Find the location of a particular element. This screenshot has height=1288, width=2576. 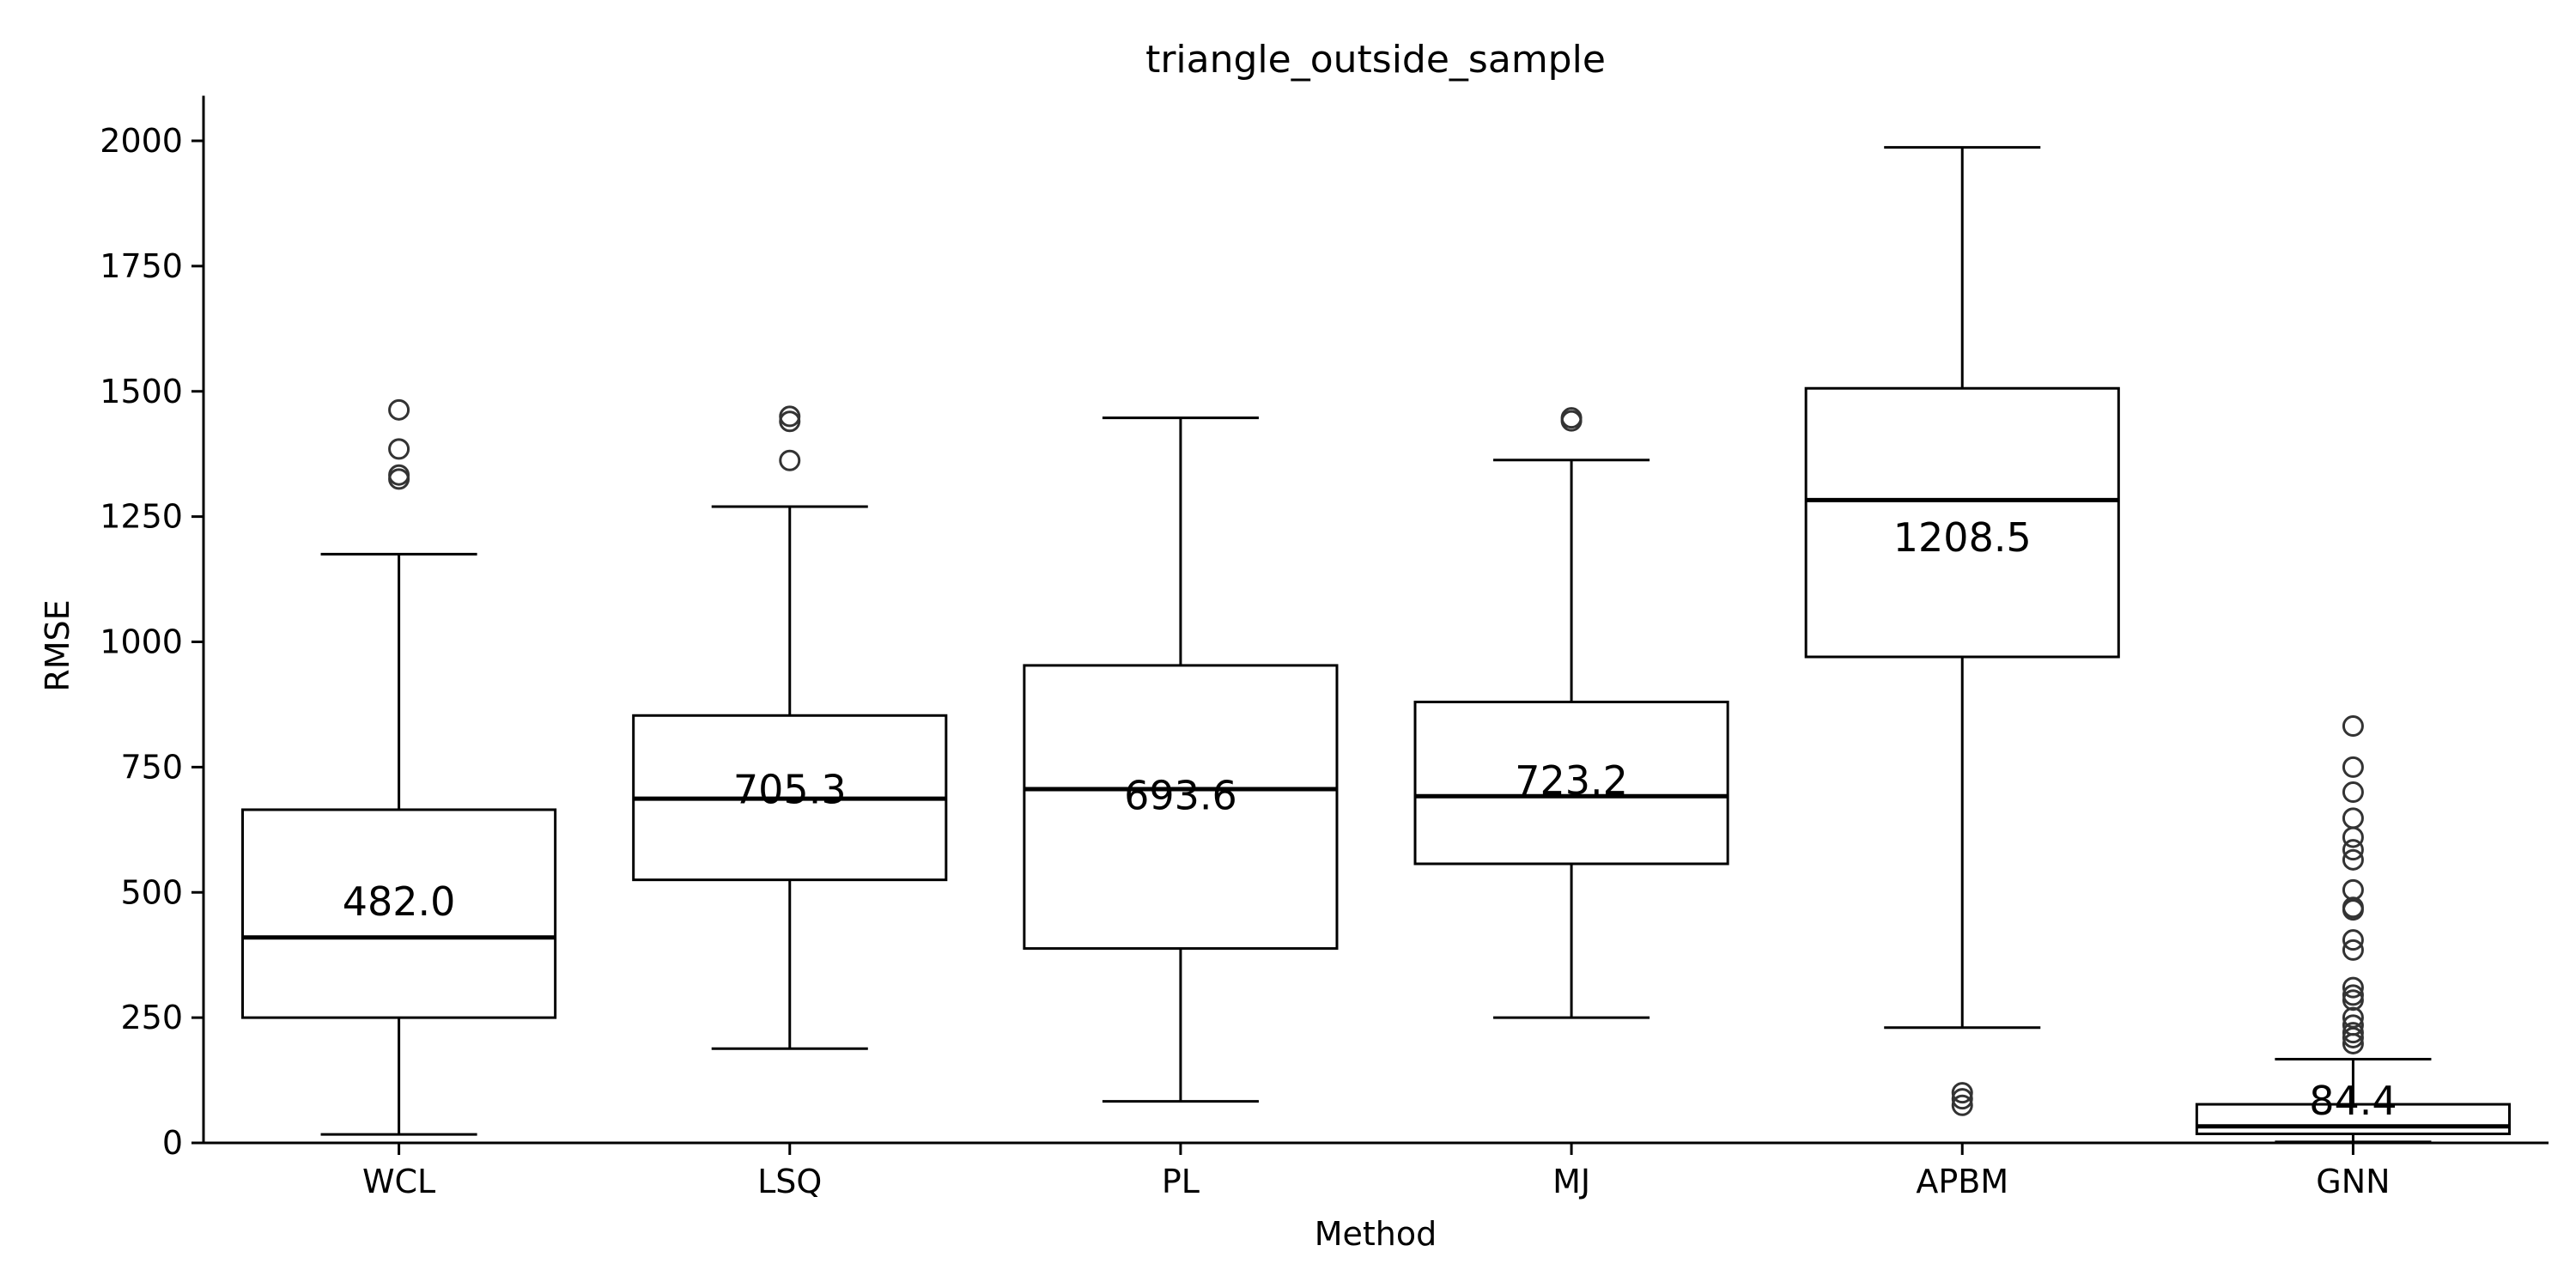

box-pl is located at coordinates (1181, 808).